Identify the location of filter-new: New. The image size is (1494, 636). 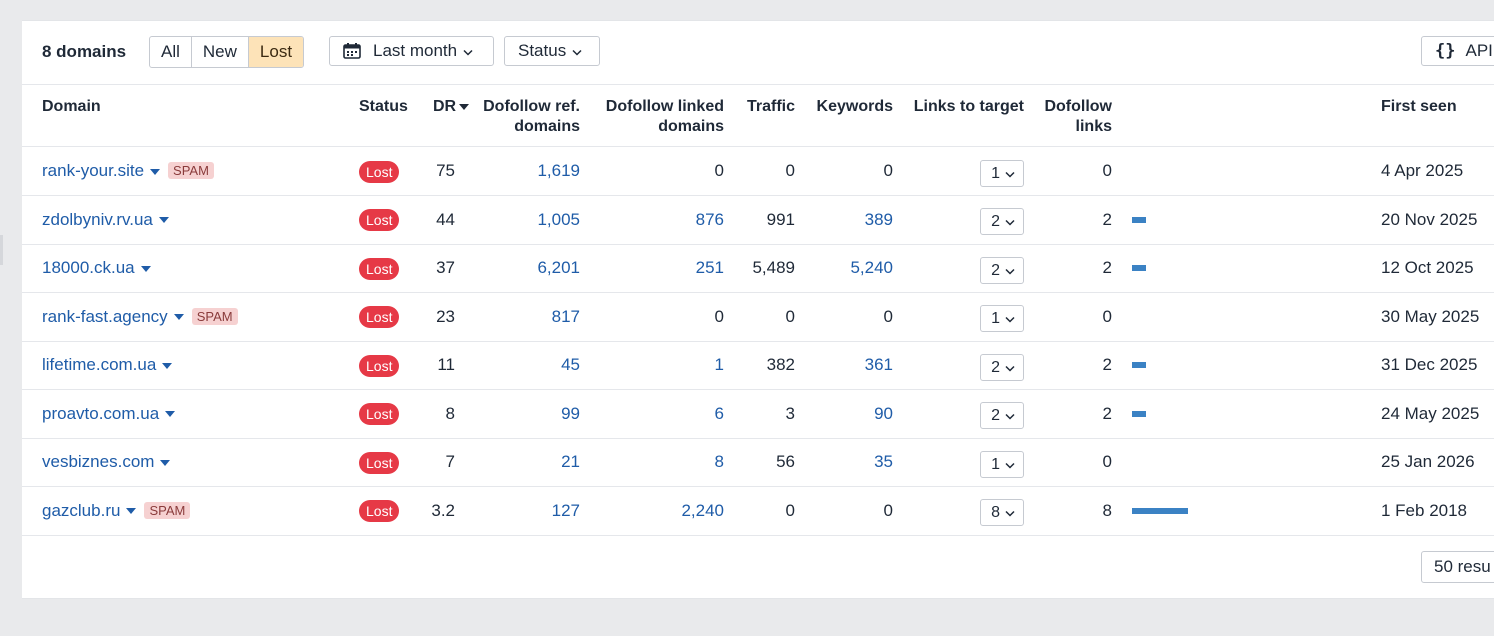
(220, 52).